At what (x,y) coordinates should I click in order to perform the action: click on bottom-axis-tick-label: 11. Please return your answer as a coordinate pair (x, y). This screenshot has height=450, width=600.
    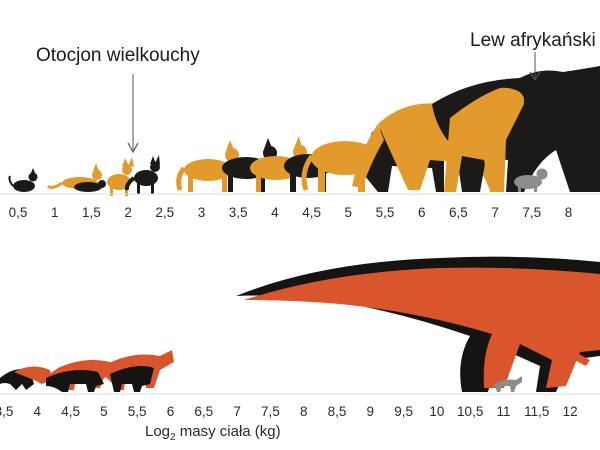
    Looking at the image, I should click on (503, 411).